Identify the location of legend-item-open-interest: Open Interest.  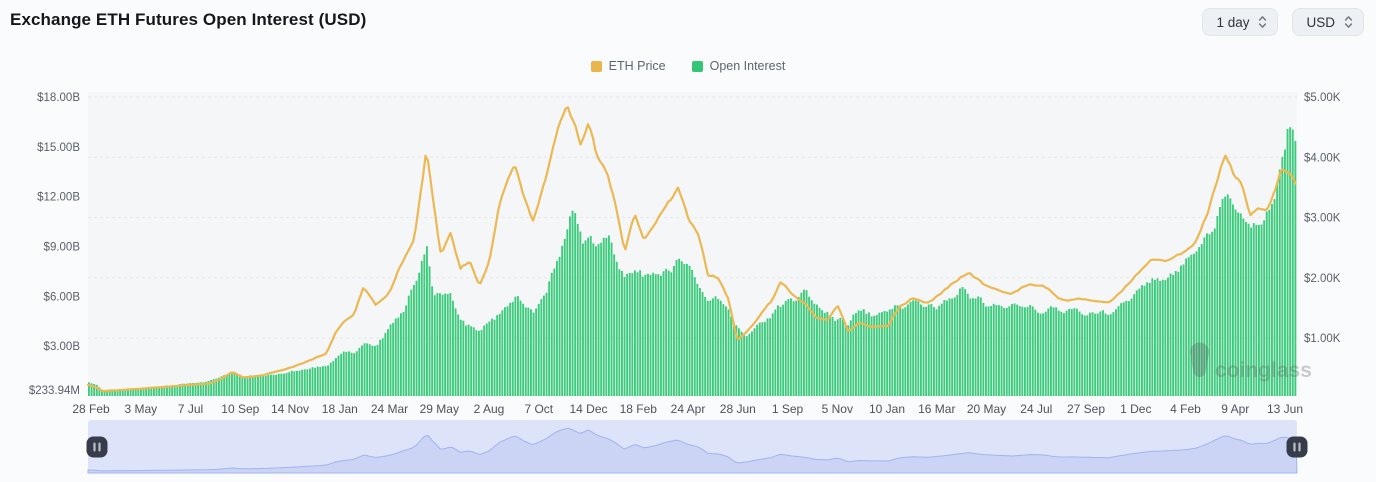
(738, 66).